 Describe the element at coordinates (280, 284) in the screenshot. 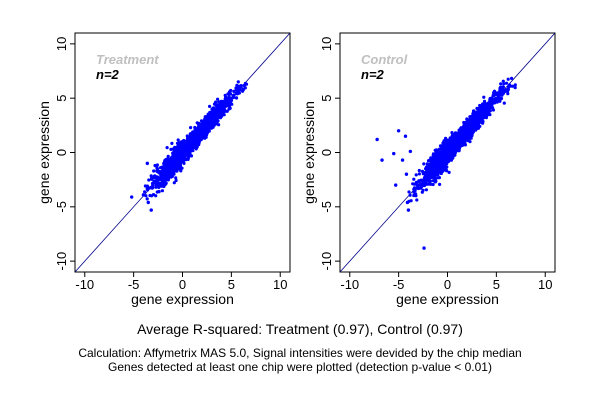

I see `x-tick-label: 10` at that location.